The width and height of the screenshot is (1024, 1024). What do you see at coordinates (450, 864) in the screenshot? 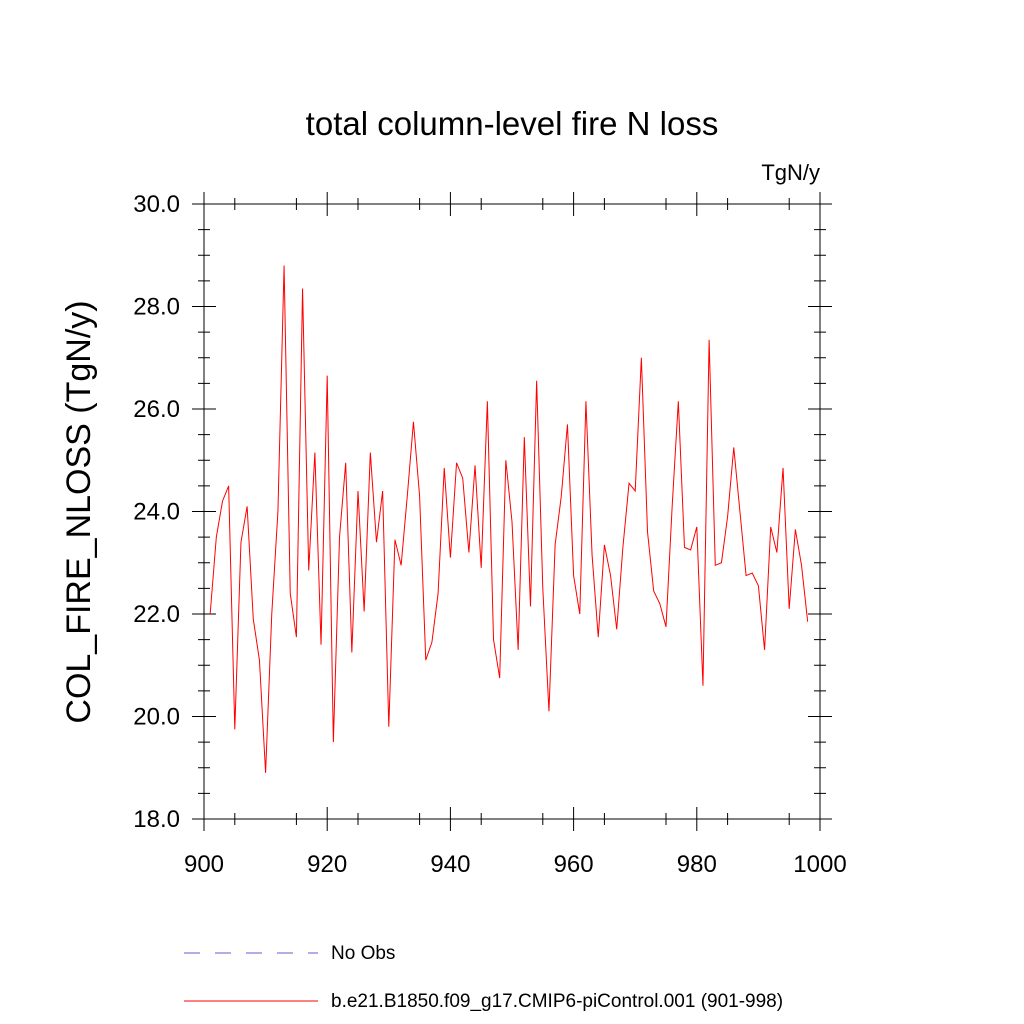
I see `x-tick-label: 940` at bounding box center [450, 864].